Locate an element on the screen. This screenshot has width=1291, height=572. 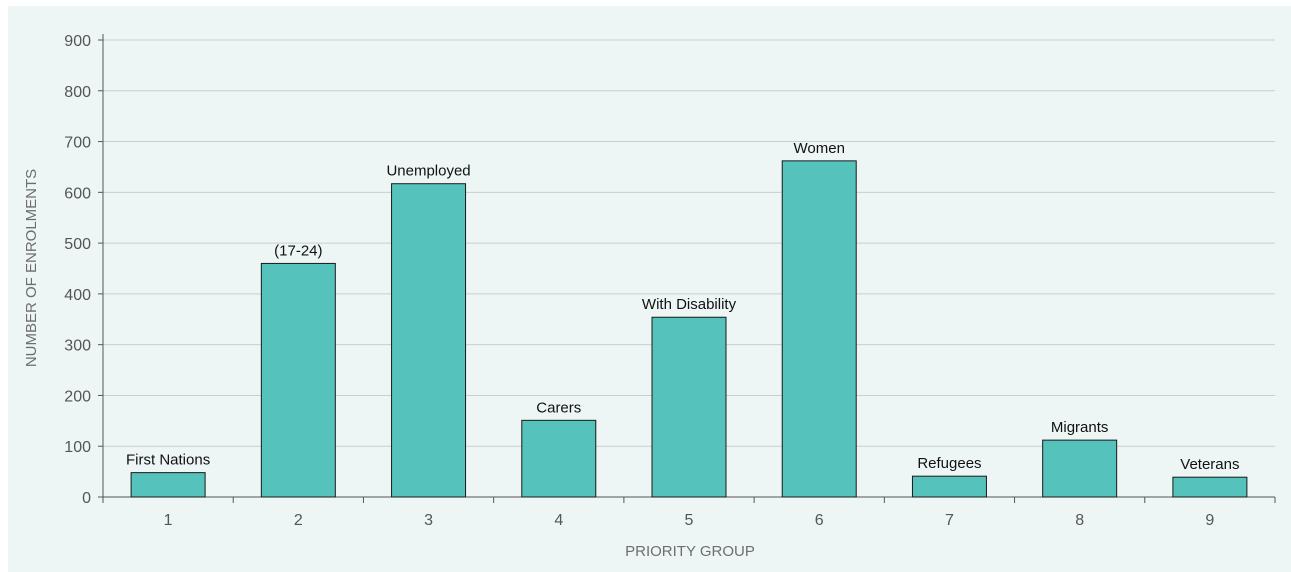
x-tick-labels: 1 2 3 4 5 6 7 8 9 is located at coordinates (689, 520).